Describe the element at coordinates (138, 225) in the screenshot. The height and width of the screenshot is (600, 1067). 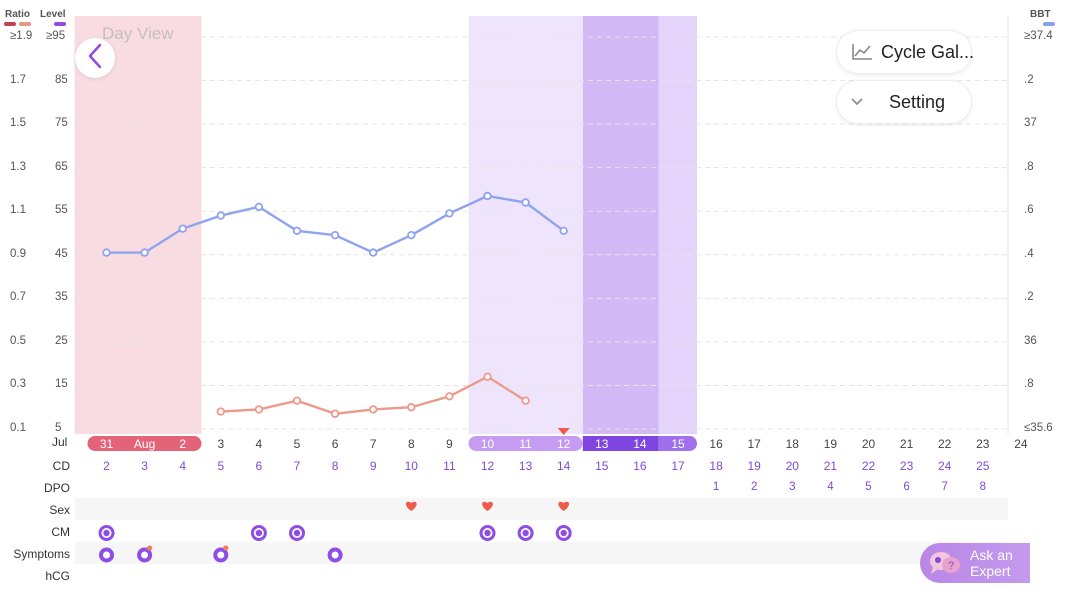
I see `period-band` at that location.